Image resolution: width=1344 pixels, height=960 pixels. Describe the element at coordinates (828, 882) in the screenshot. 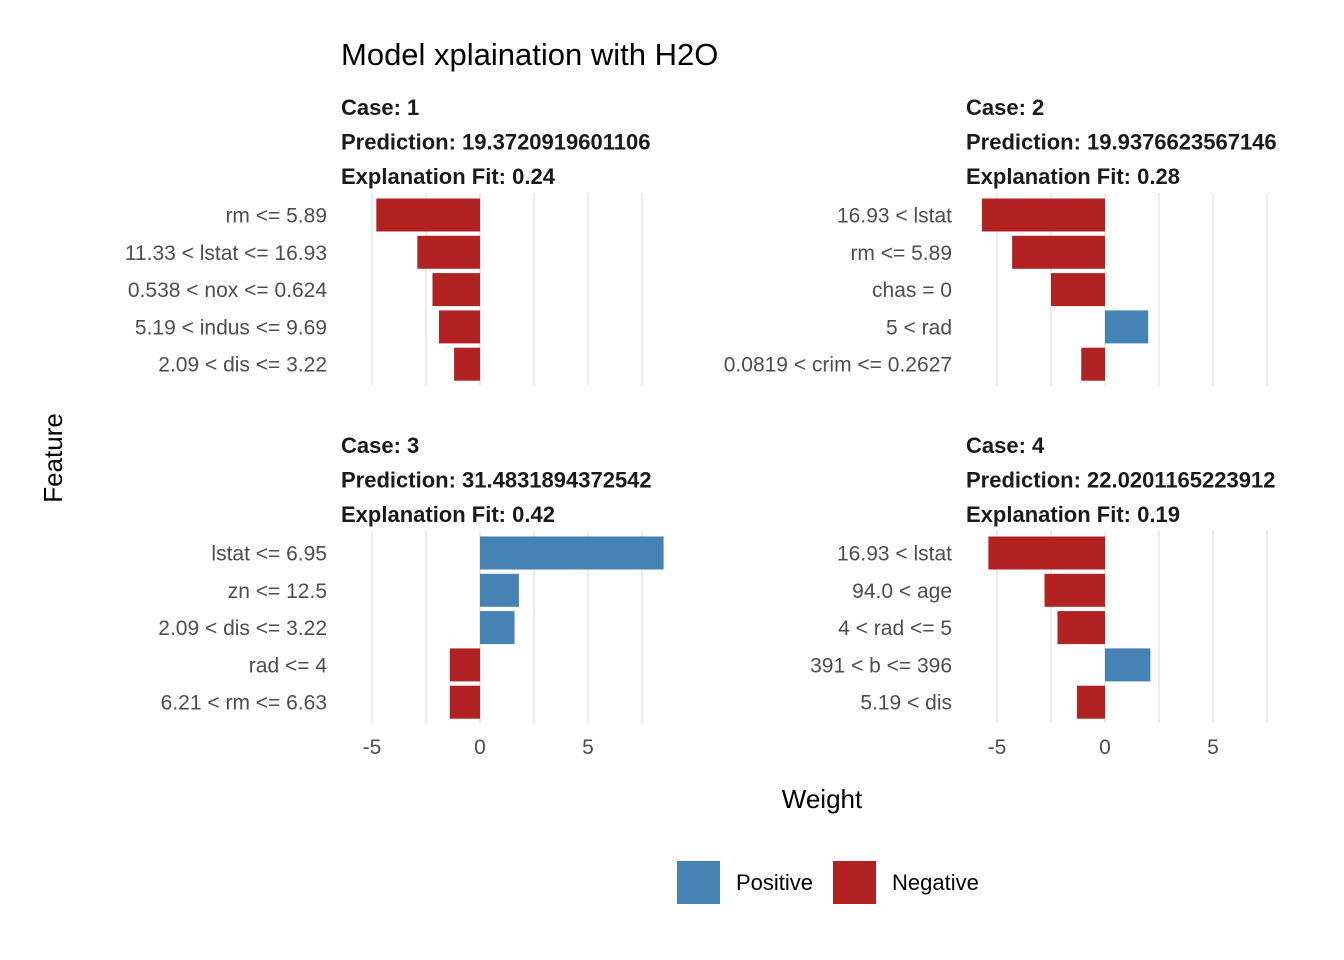

I see `legend: Positive Negative` at that location.